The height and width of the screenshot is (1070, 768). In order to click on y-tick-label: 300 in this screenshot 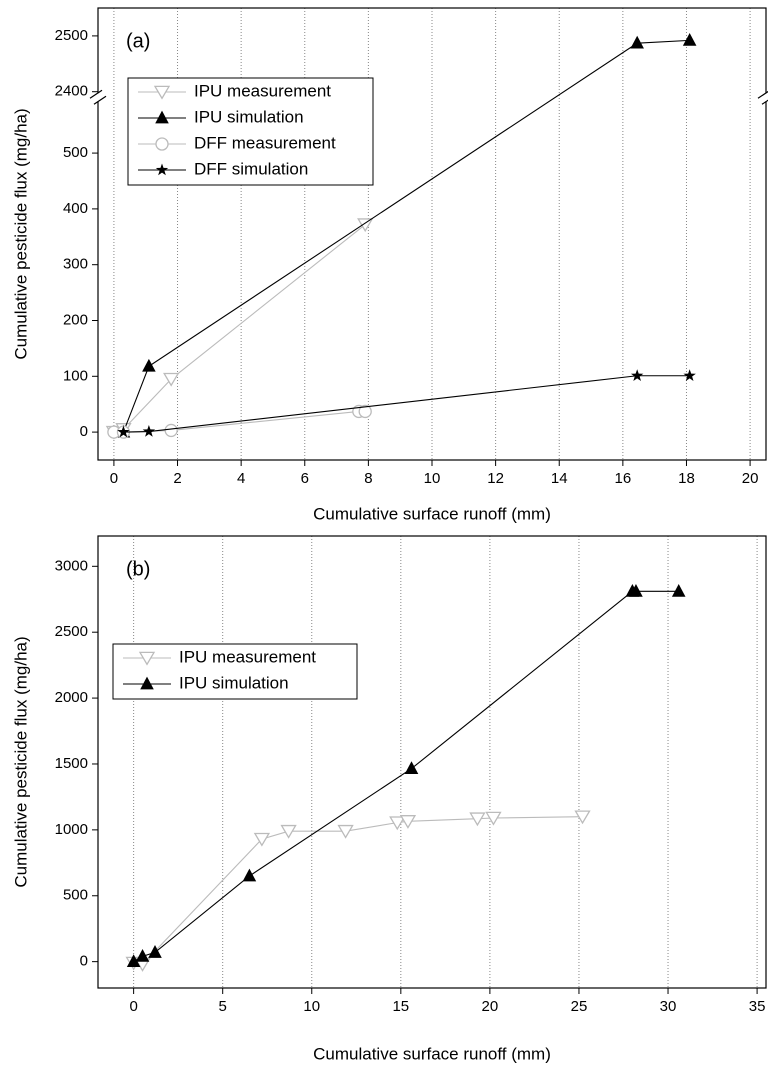, I will do `click(75, 264)`.